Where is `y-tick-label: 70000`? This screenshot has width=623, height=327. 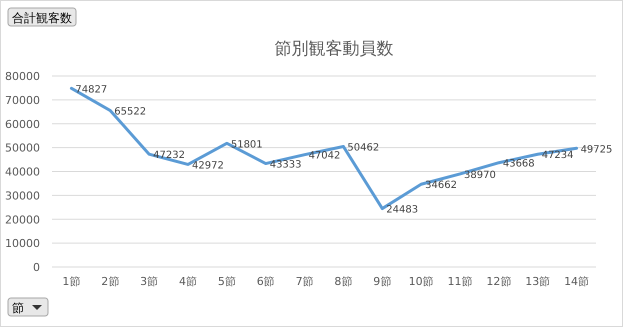 y-tick-label: 70000 is located at coordinates (22, 100).